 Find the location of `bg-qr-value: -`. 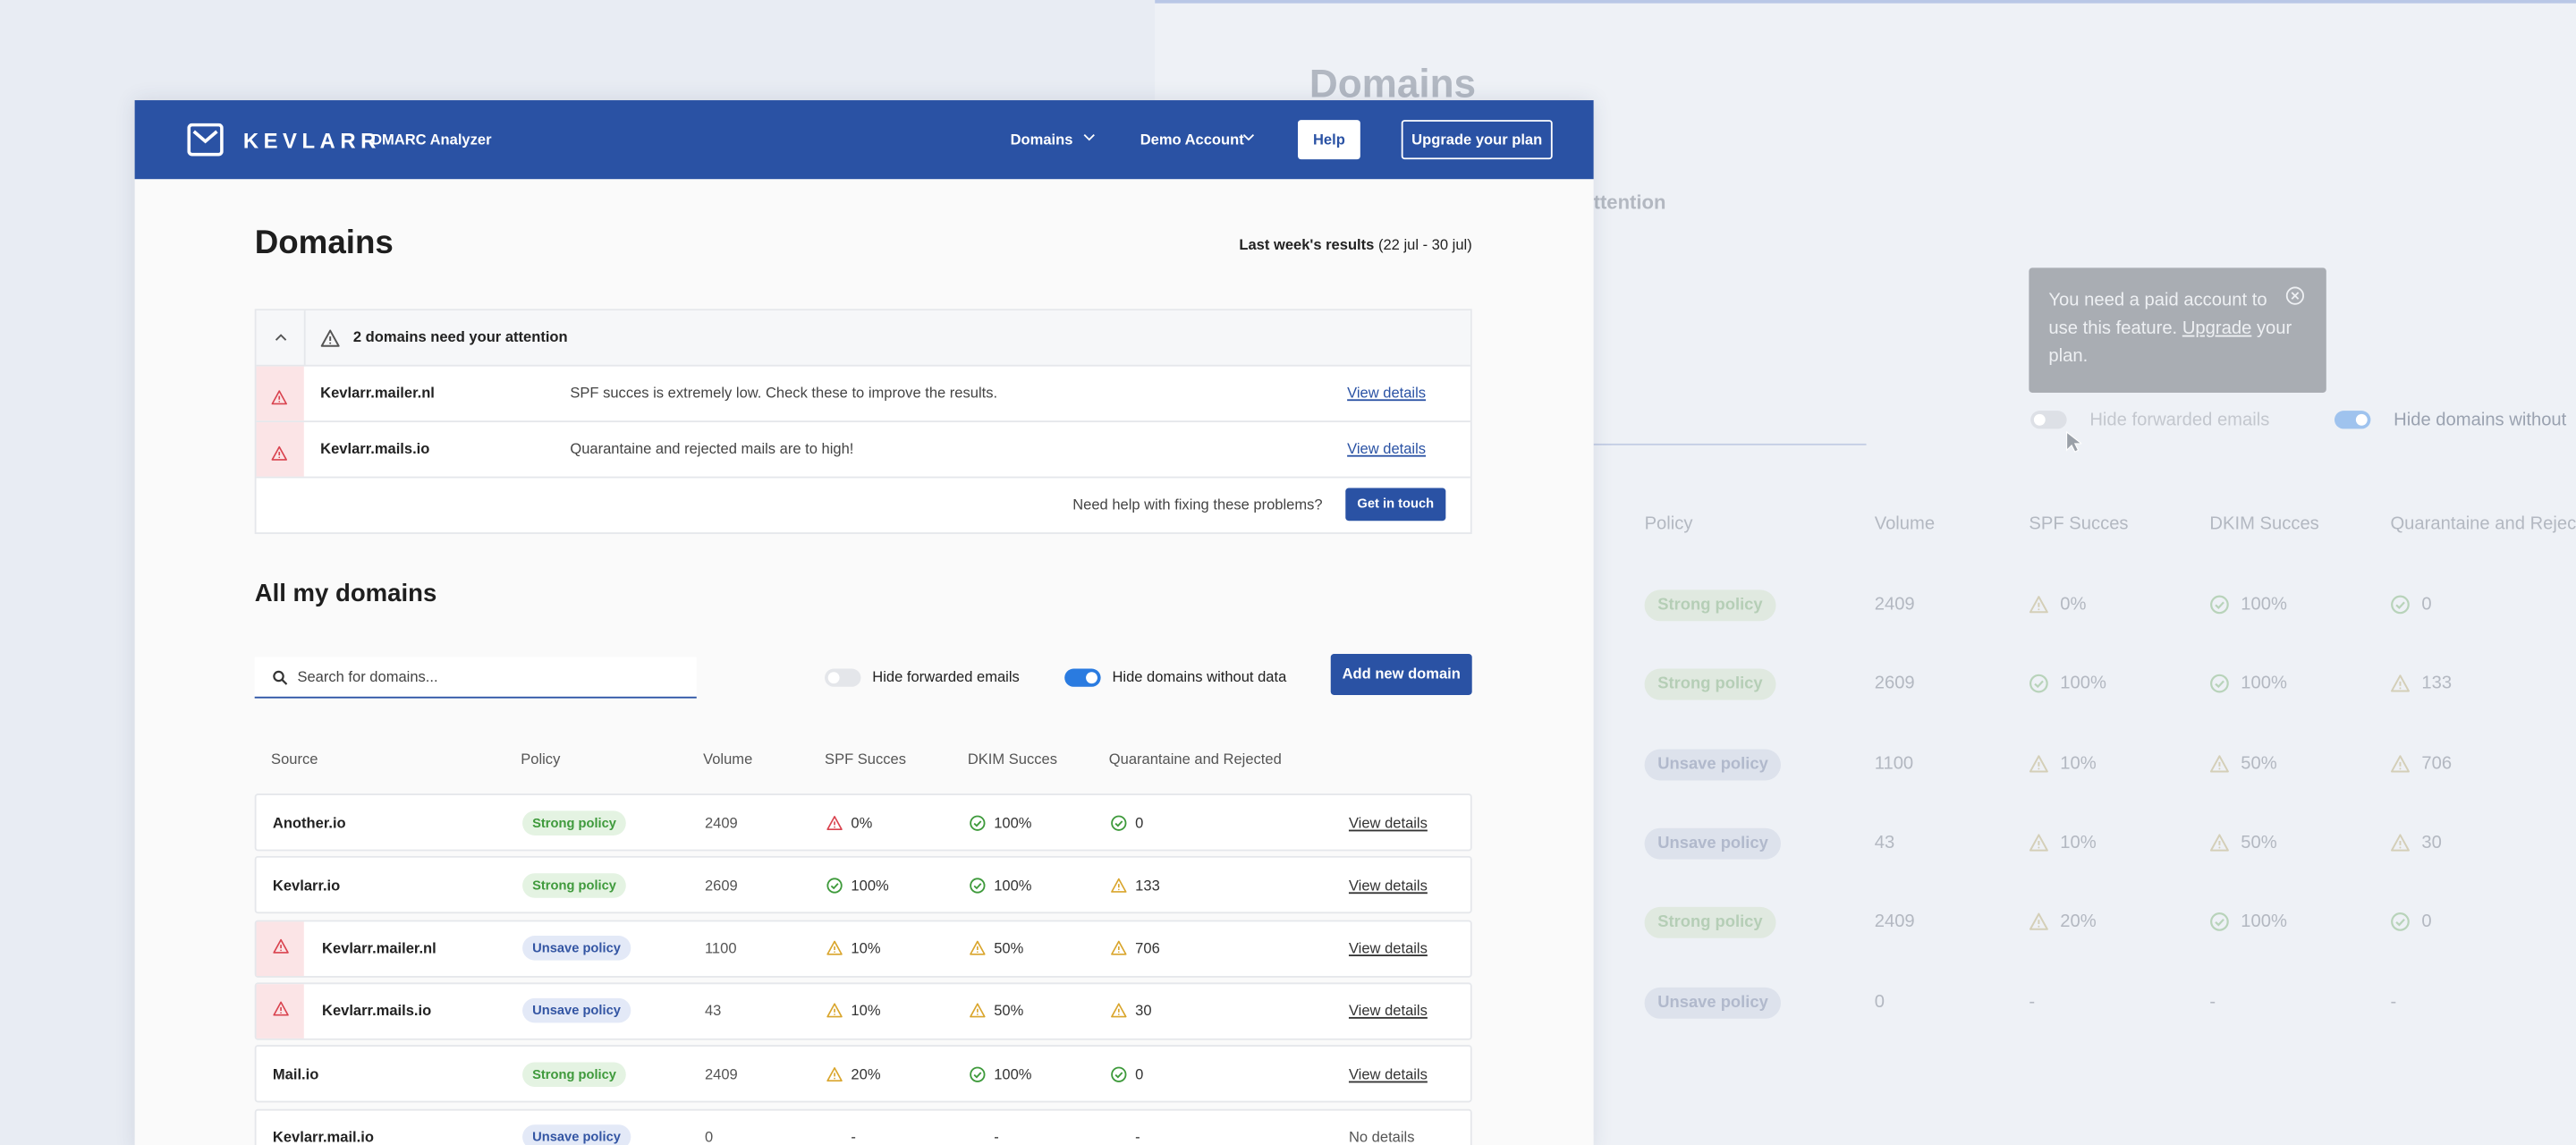

bg-qr-value: - is located at coordinates (2393, 1001).